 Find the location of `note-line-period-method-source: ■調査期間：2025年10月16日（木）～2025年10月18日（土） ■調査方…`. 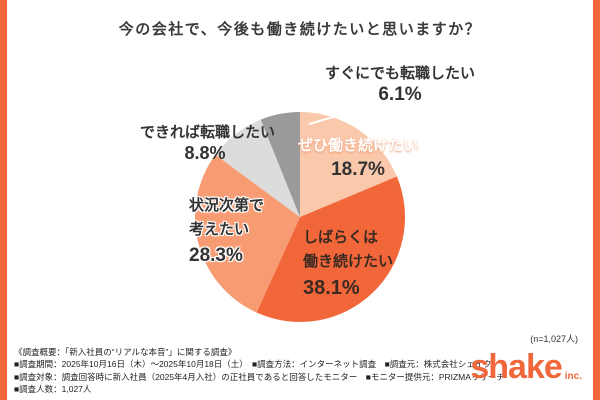

note-line-period-method-source: ■調査期間：2025年10月16日（木）～2025年10月18日（土） ■調査方… is located at coordinates (253, 364).